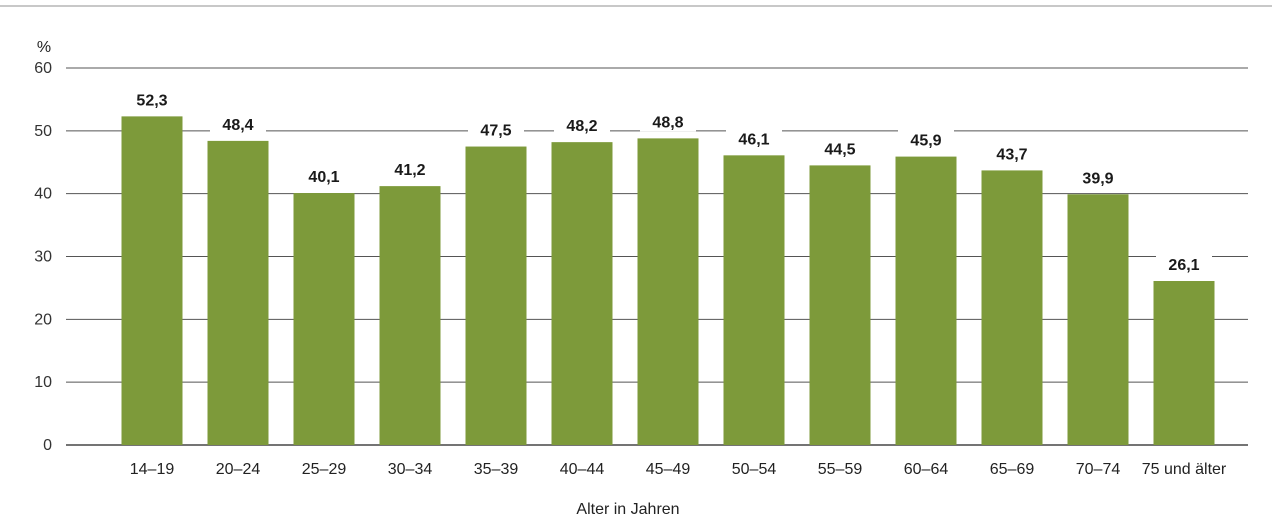  What do you see at coordinates (582, 469) in the screenshot?
I see `x-tick-label: 40–44` at bounding box center [582, 469].